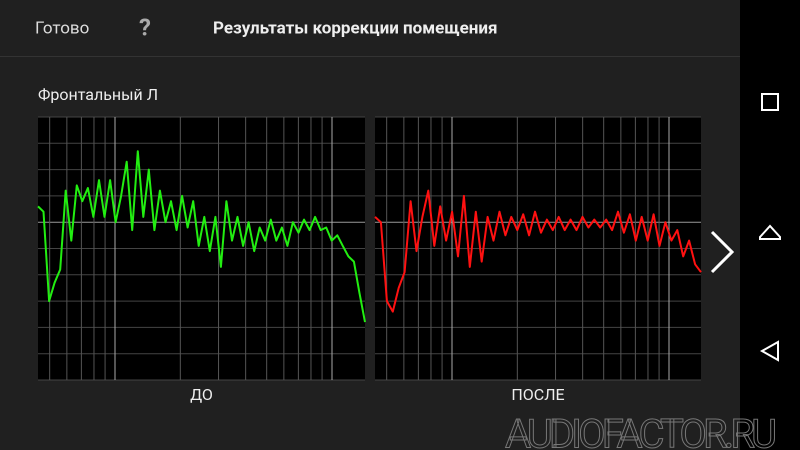  What do you see at coordinates (355, 28) in the screenshot?
I see `screen-title: Результаты коррекции помещения` at bounding box center [355, 28].